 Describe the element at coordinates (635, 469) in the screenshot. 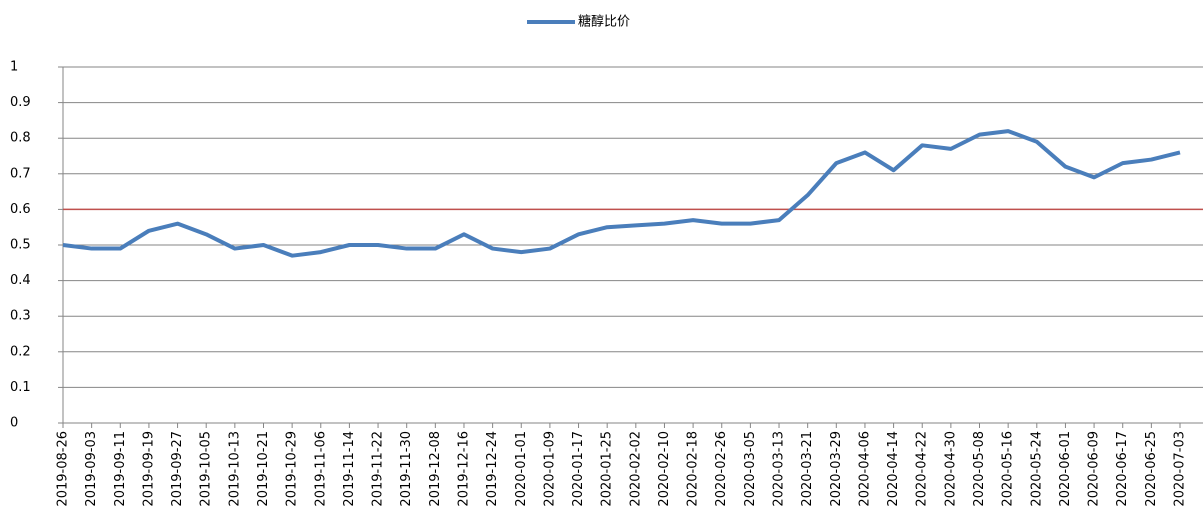

I see `x-tick-label: 2020-02-02` at that location.